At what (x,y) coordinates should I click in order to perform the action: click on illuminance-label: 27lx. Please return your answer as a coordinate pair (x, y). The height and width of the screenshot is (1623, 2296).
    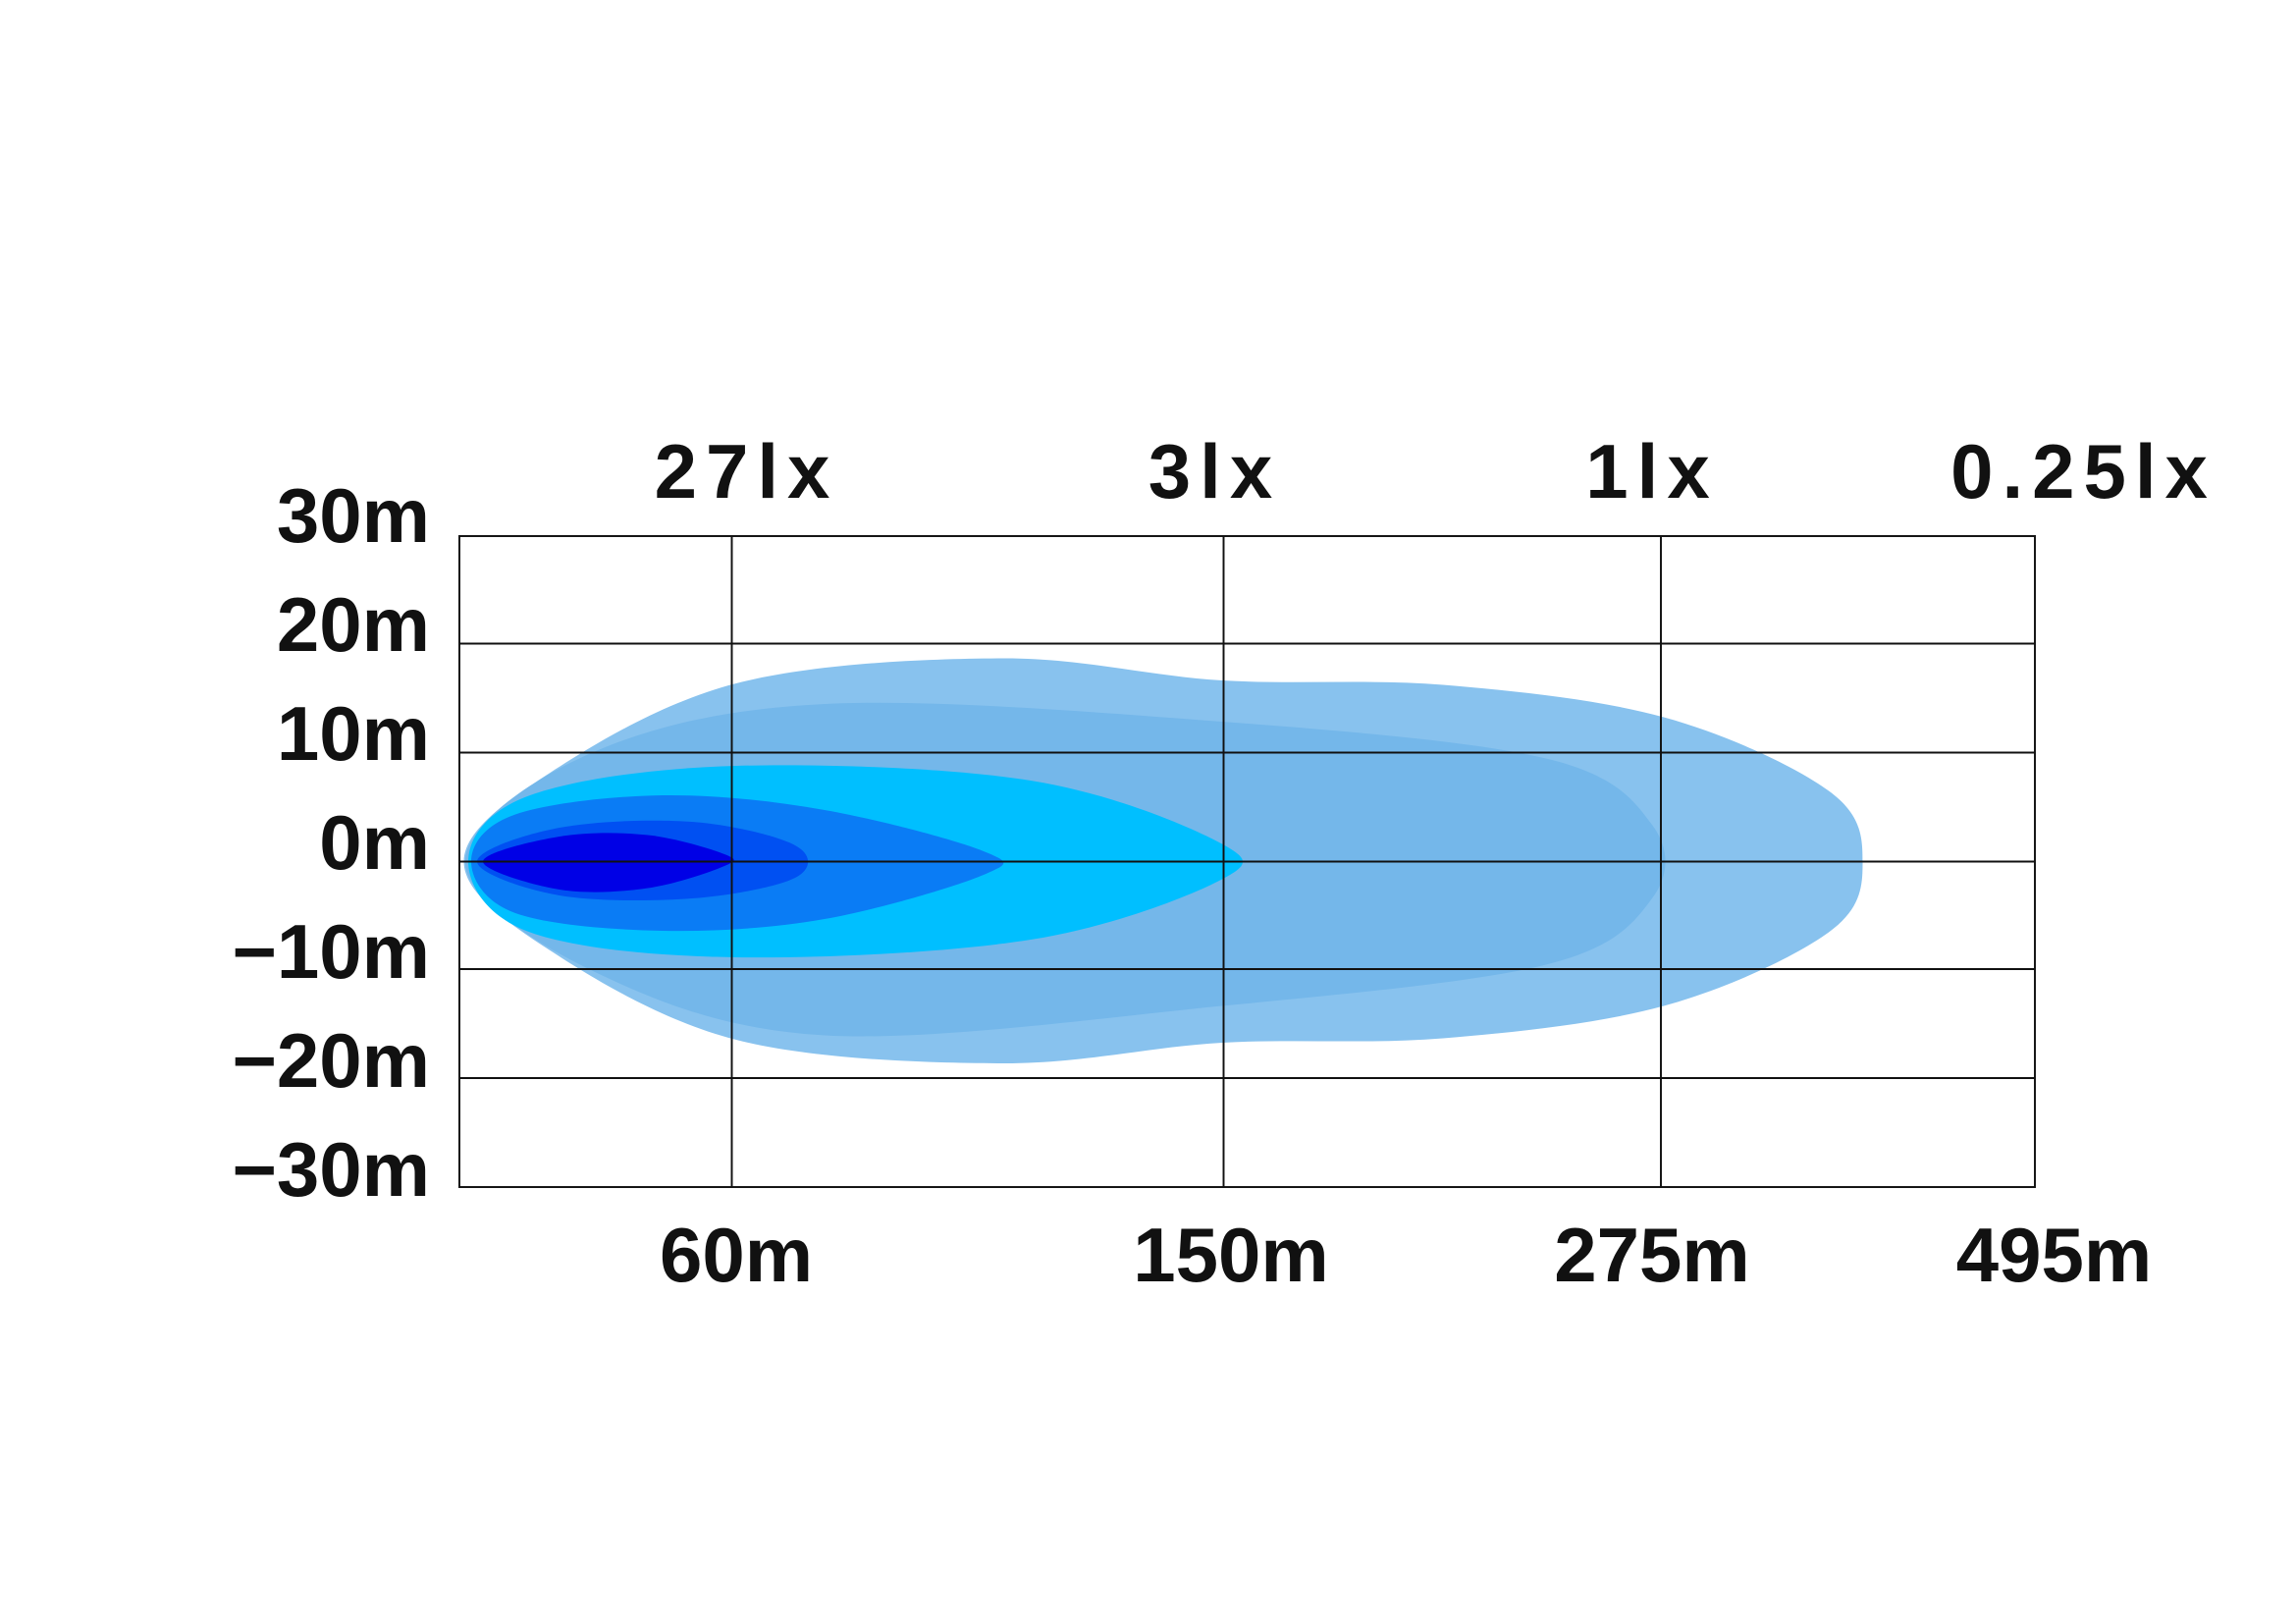
    Looking at the image, I should click on (747, 471).